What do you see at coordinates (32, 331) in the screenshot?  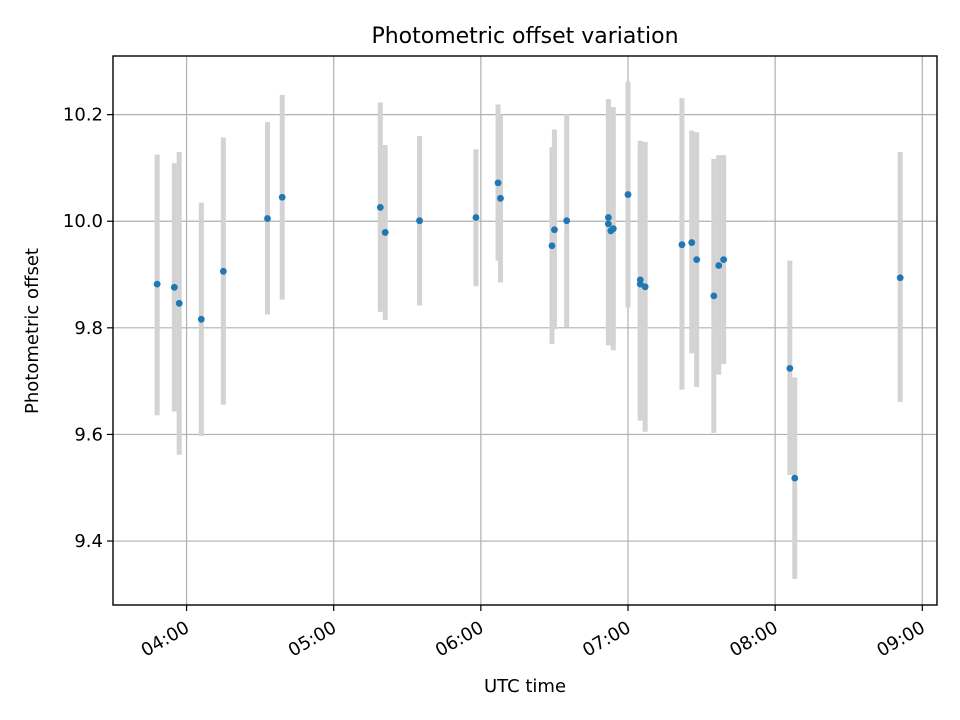 I see `y-axis-label: Photometric offset` at bounding box center [32, 331].